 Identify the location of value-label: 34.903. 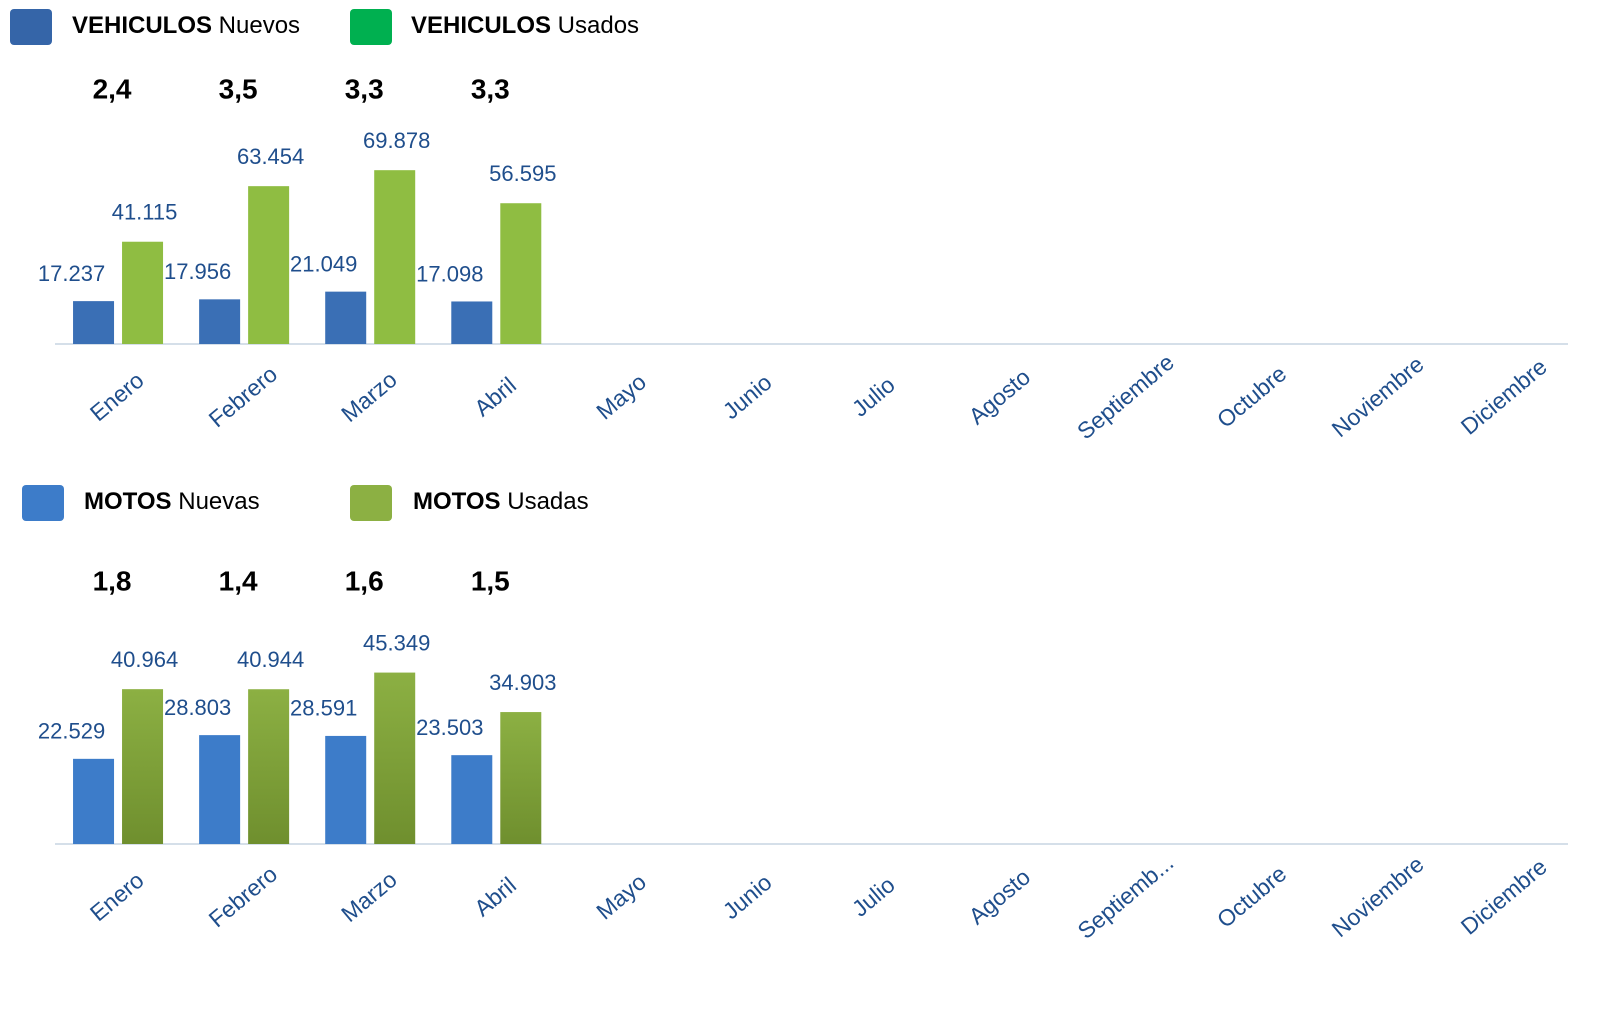
(522, 682).